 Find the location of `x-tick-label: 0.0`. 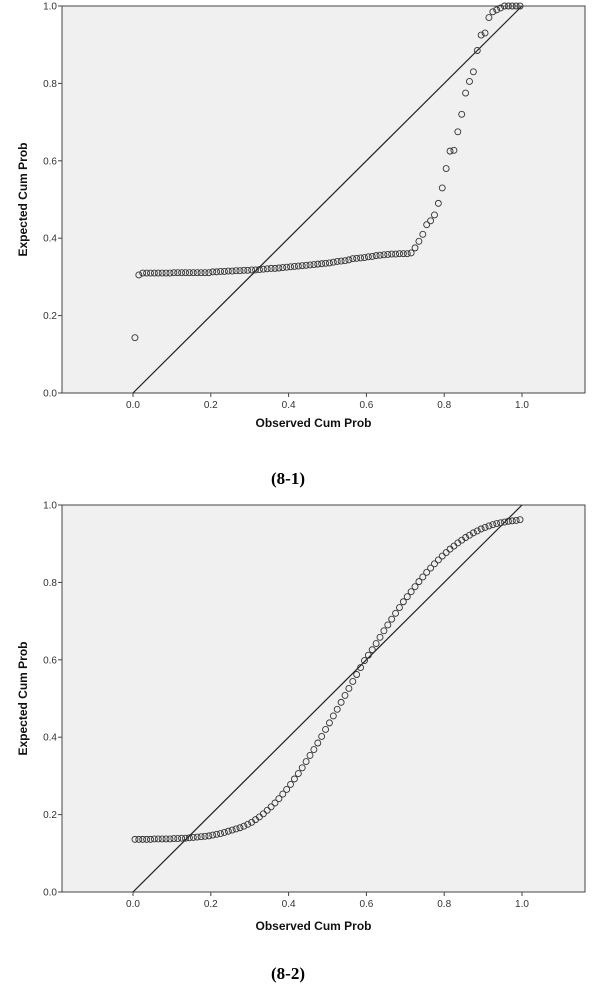

x-tick-label: 0.0 is located at coordinates (133, 904).